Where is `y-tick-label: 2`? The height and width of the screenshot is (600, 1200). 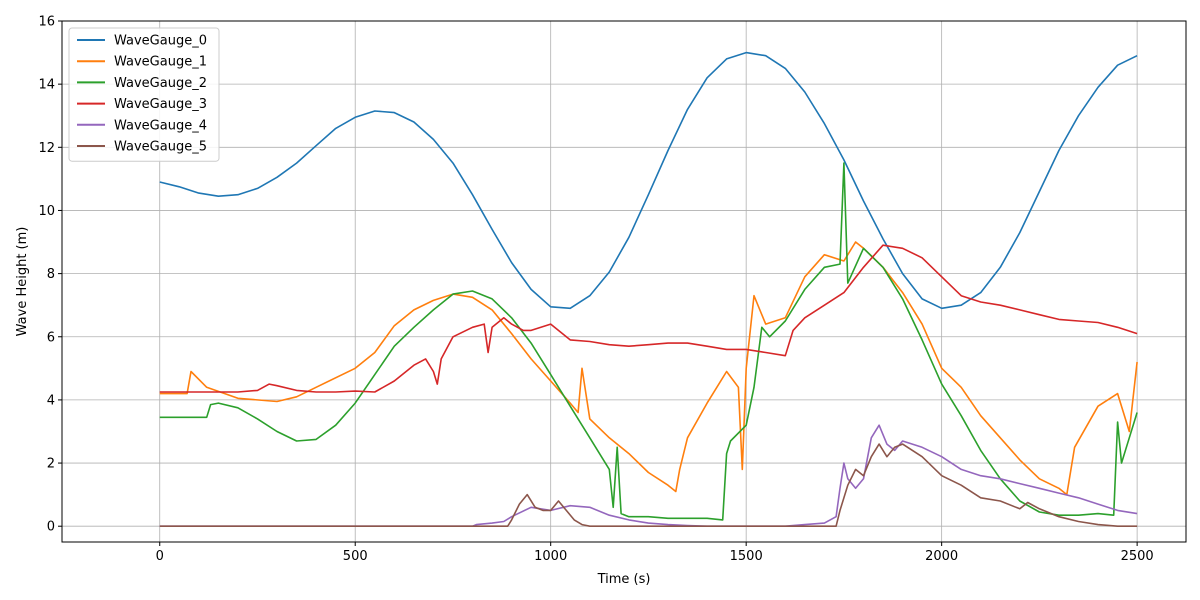
y-tick-label: 2 is located at coordinates (51, 464).